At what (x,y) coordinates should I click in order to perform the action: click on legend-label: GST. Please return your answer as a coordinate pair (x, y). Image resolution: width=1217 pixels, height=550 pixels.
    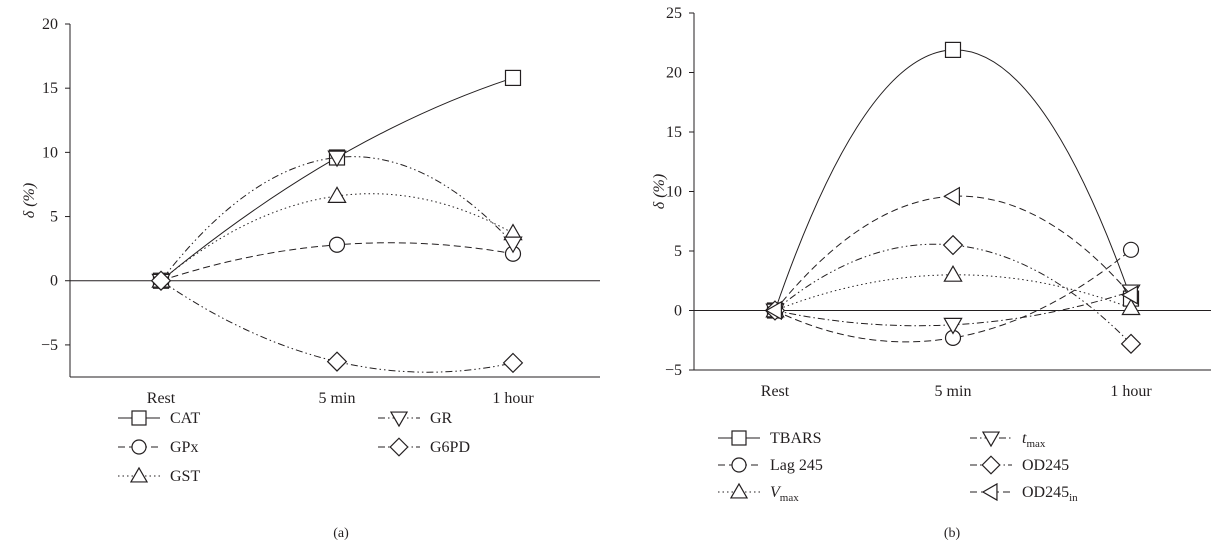
    Looking at the image, I should click on (185, 476).